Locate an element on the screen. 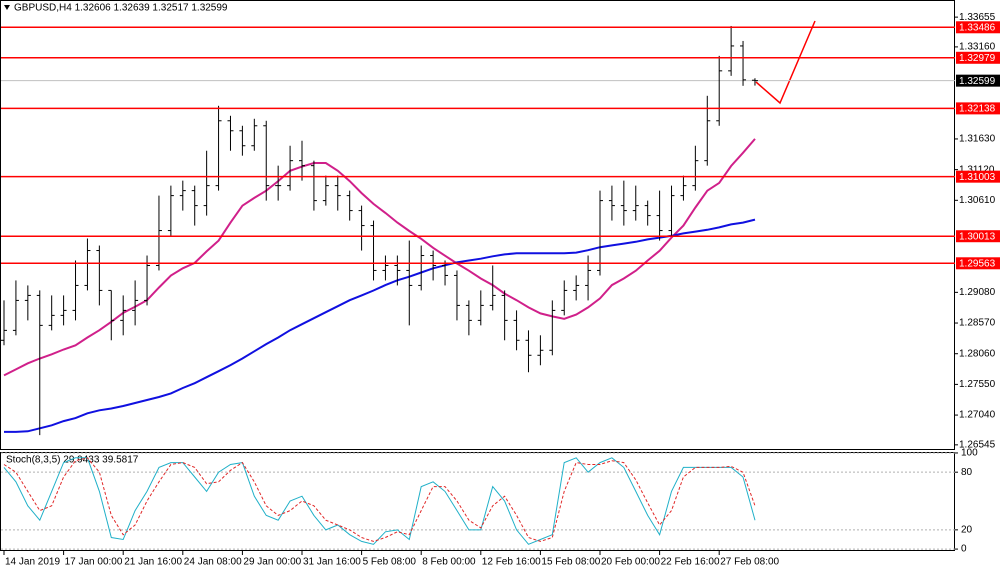 This screenshot has width=1000, height=571. last-price-box is located at coordinates (978, 80).